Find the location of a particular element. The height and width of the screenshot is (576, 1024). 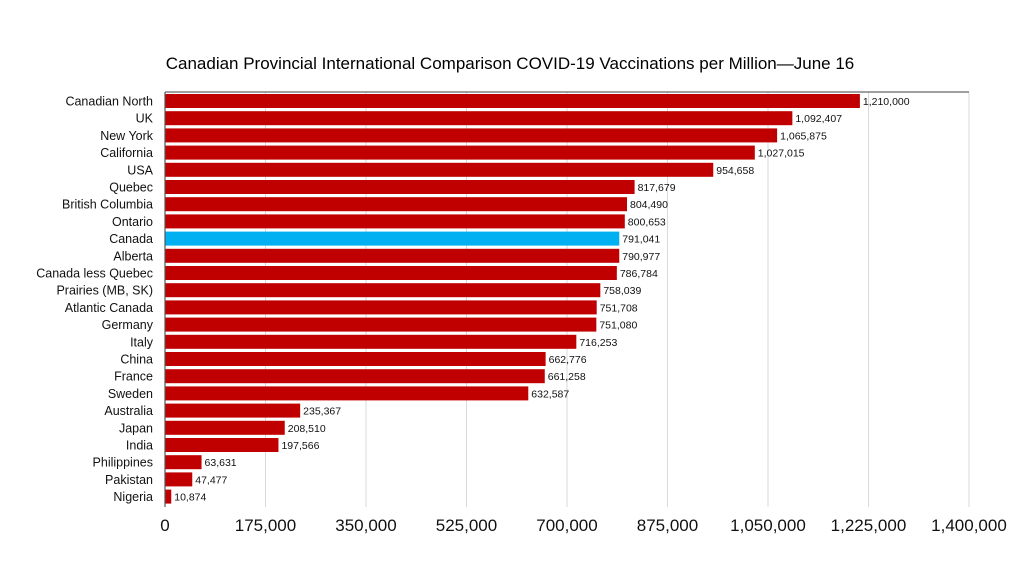

category-label: Japan is located at coordinates (136, 428).